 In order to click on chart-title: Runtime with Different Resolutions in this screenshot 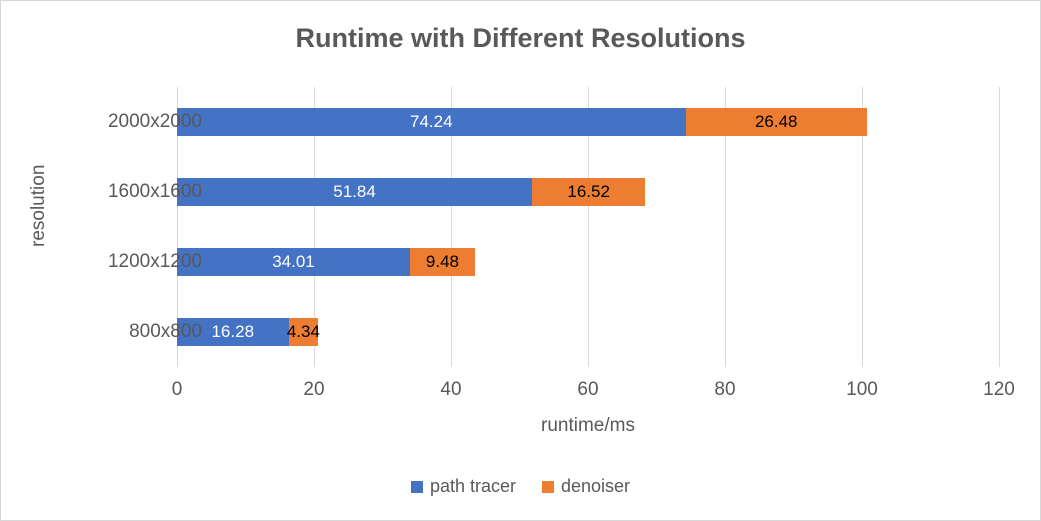, I will do `click(520, 38)`.